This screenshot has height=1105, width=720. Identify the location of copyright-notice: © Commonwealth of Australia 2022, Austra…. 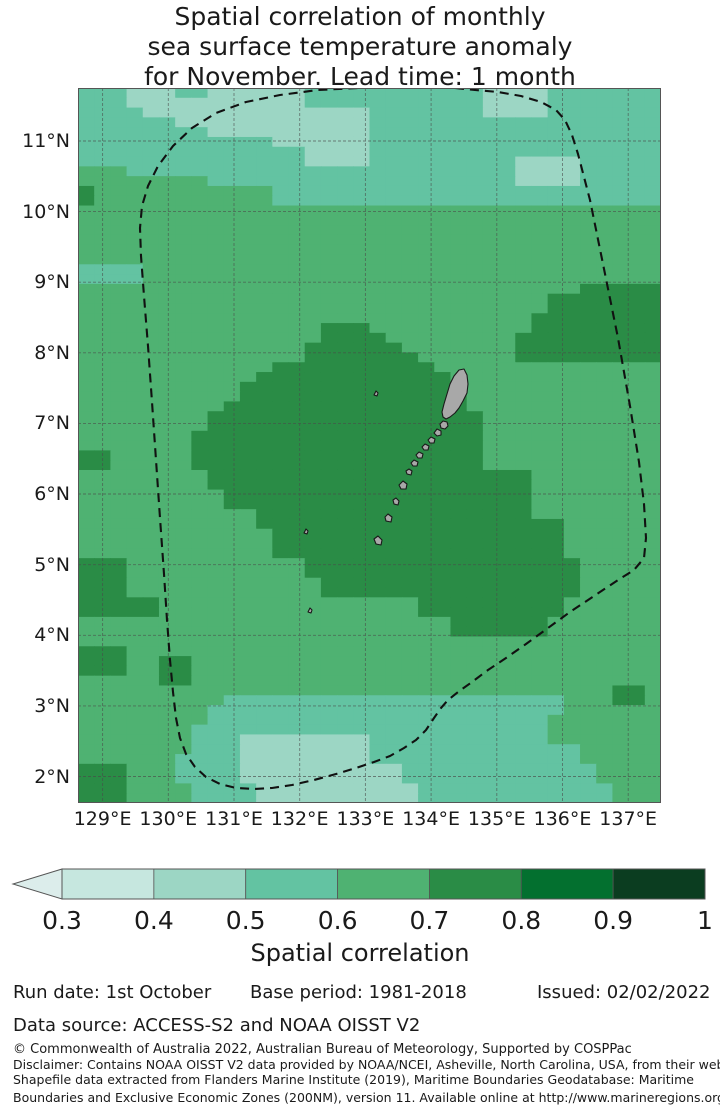
(322, 1049).